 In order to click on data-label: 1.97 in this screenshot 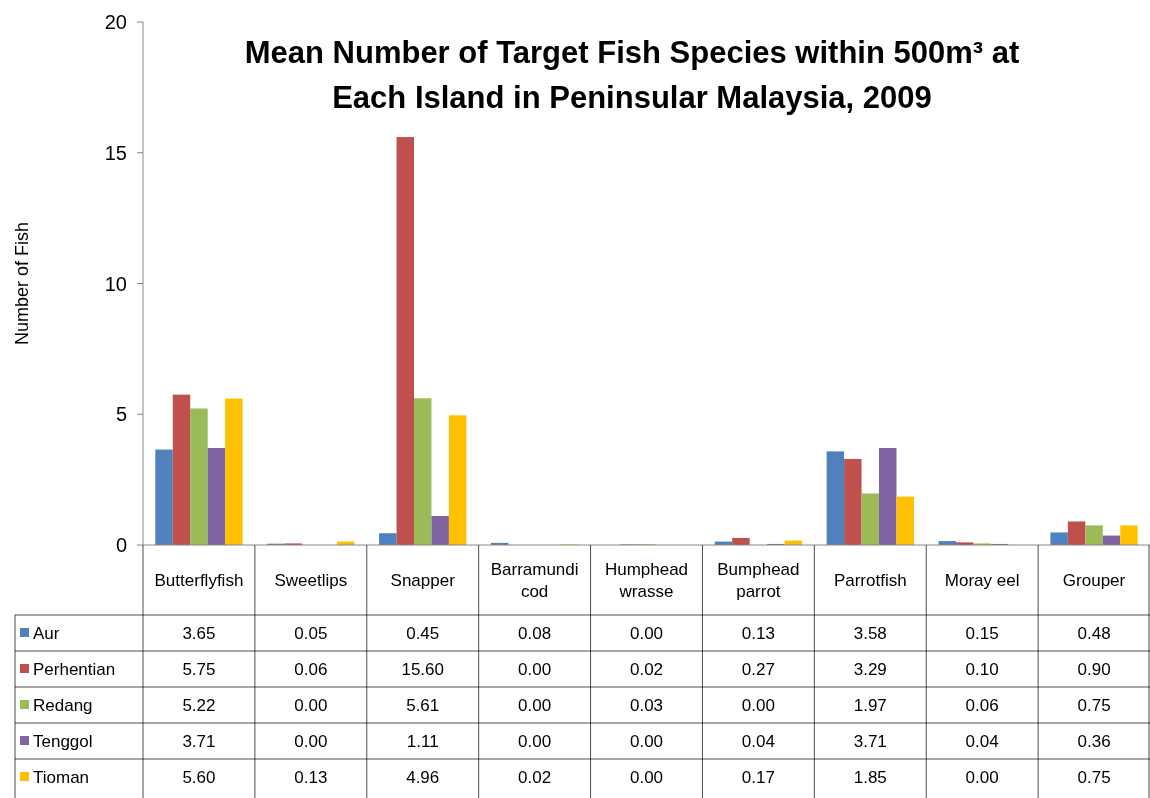, I will do `click(870, 705)`.